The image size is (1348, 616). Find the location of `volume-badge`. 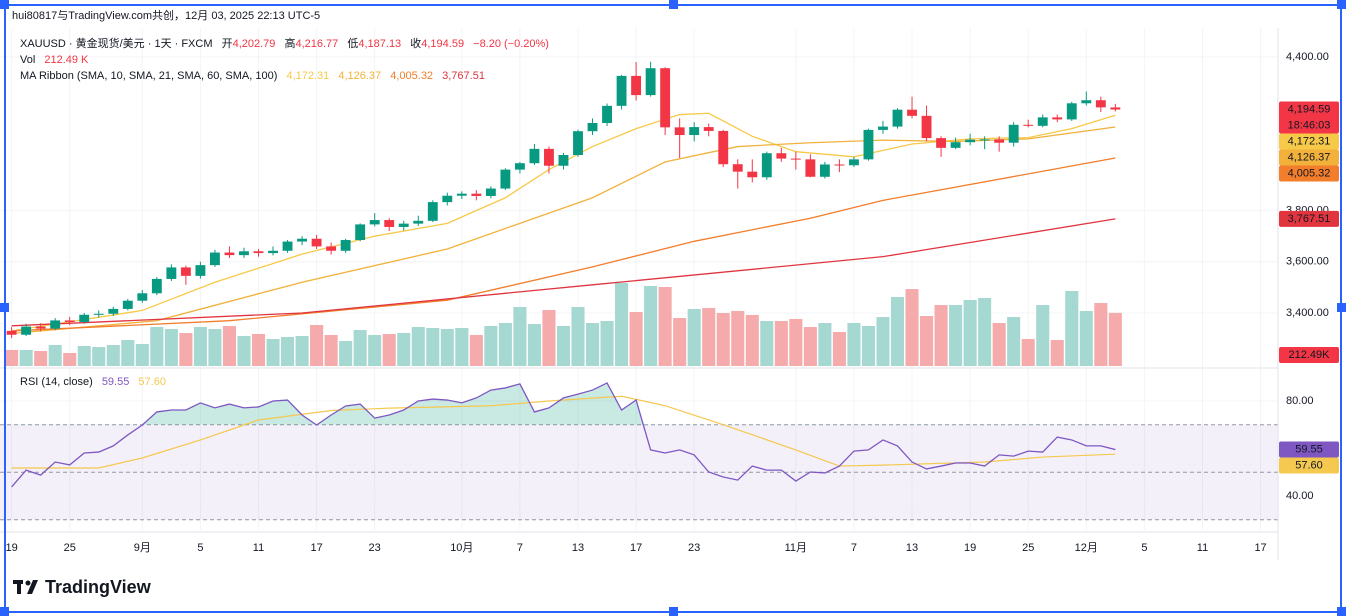

volume-badge is located at coordinates (1309, 355).